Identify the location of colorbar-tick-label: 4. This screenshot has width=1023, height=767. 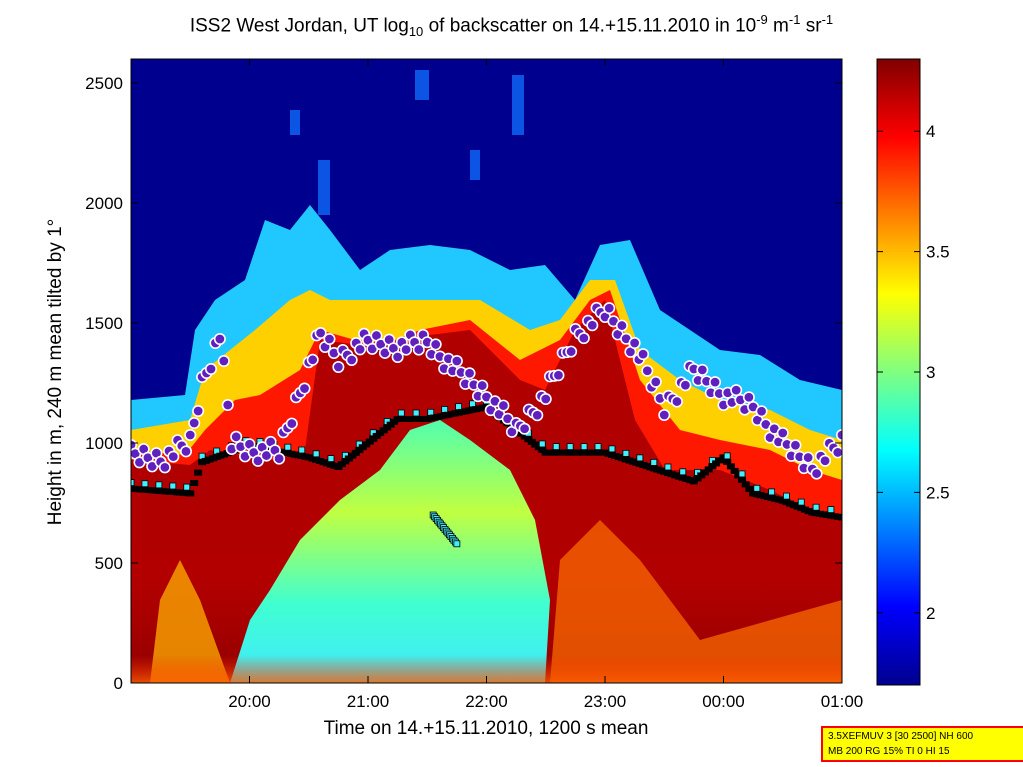
(930, 131).